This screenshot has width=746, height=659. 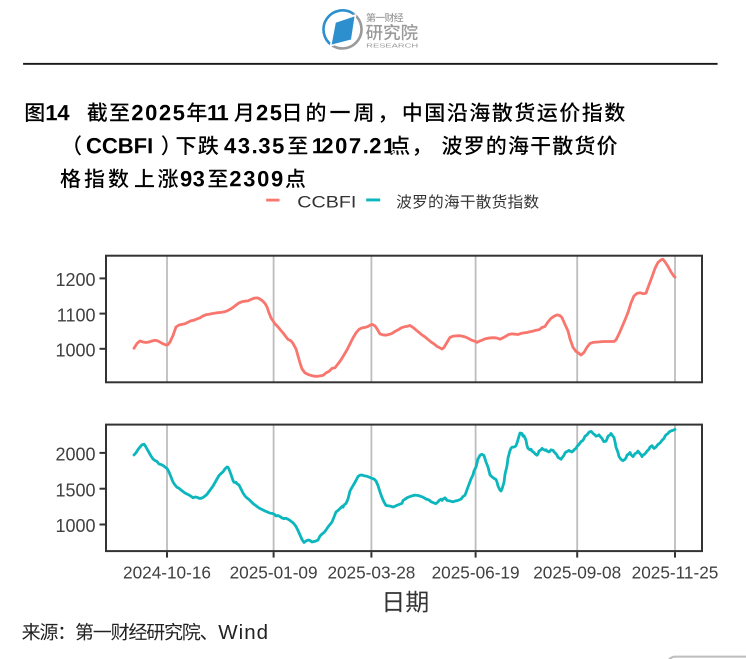 What do you see at coordinates (371, 573) in the screenshot?
I see `svg-text: 2025-03-28` at bounding box center [371, 573].